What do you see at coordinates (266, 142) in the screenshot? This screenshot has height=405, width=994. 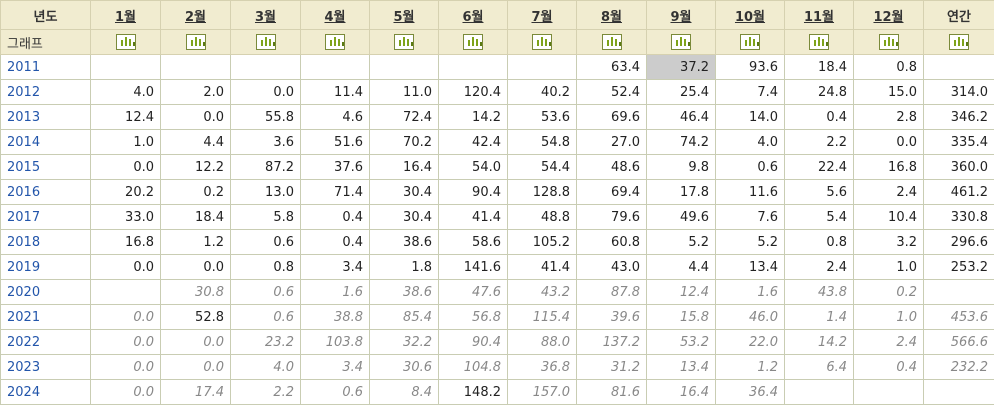 I see `value-cell: 3.6` at bounding box center [266, 142].